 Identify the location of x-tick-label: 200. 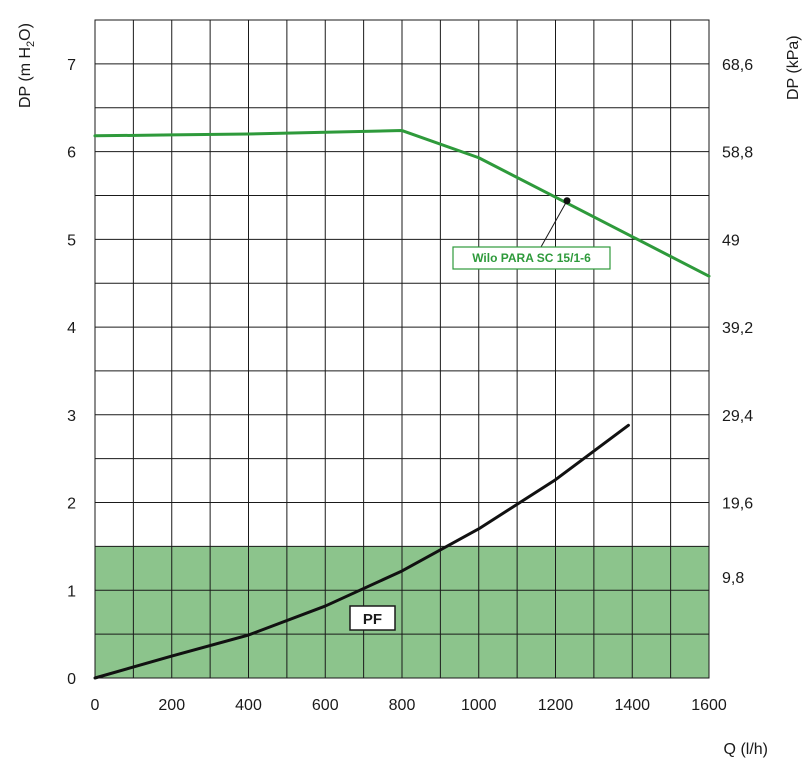
(171, 705).